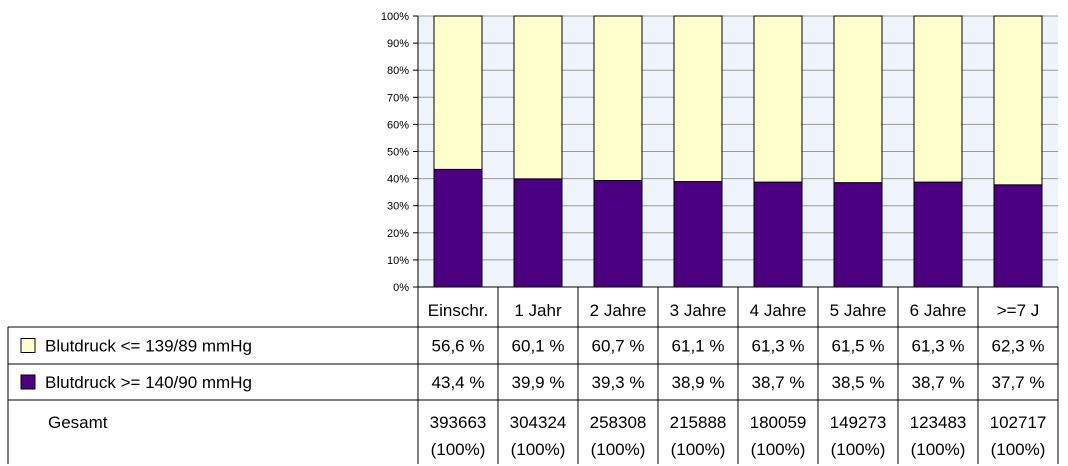  Describe the element at coordinates (618, 310) in the screenshot. I see `category-label: 2 Jahre` at that location.